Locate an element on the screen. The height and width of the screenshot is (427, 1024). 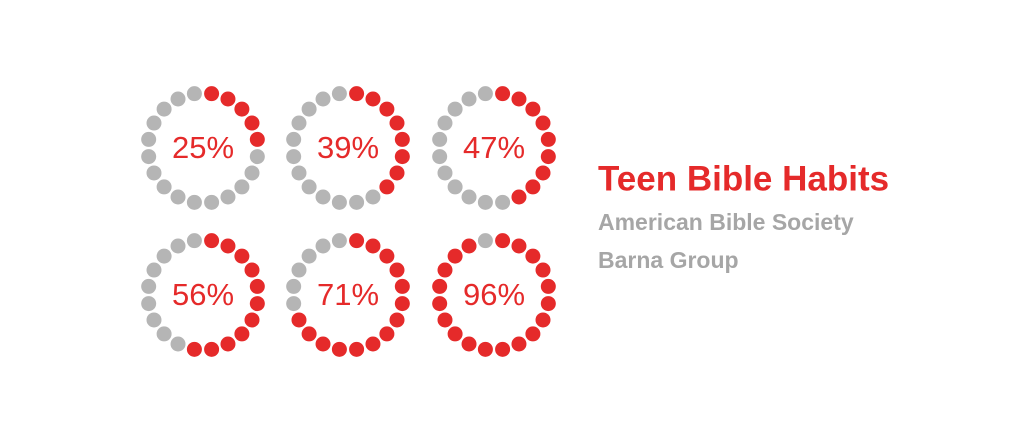
value-label: 25% is located at coordinates (203, 147).